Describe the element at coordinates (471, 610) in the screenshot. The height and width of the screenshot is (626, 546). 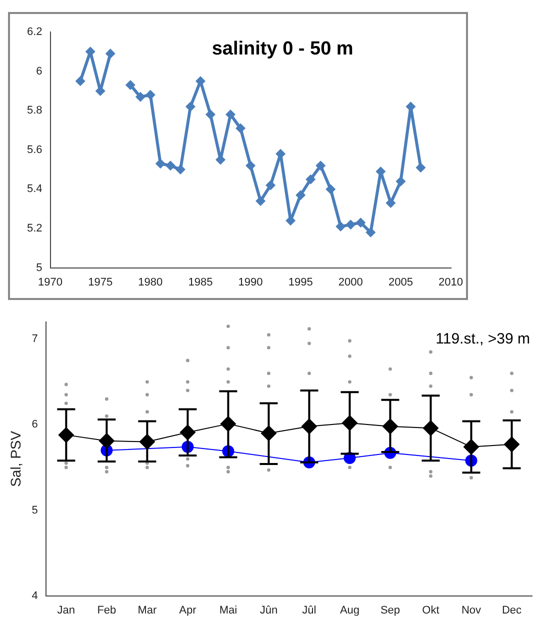
I see `x-tick-label: Nov` at that location.